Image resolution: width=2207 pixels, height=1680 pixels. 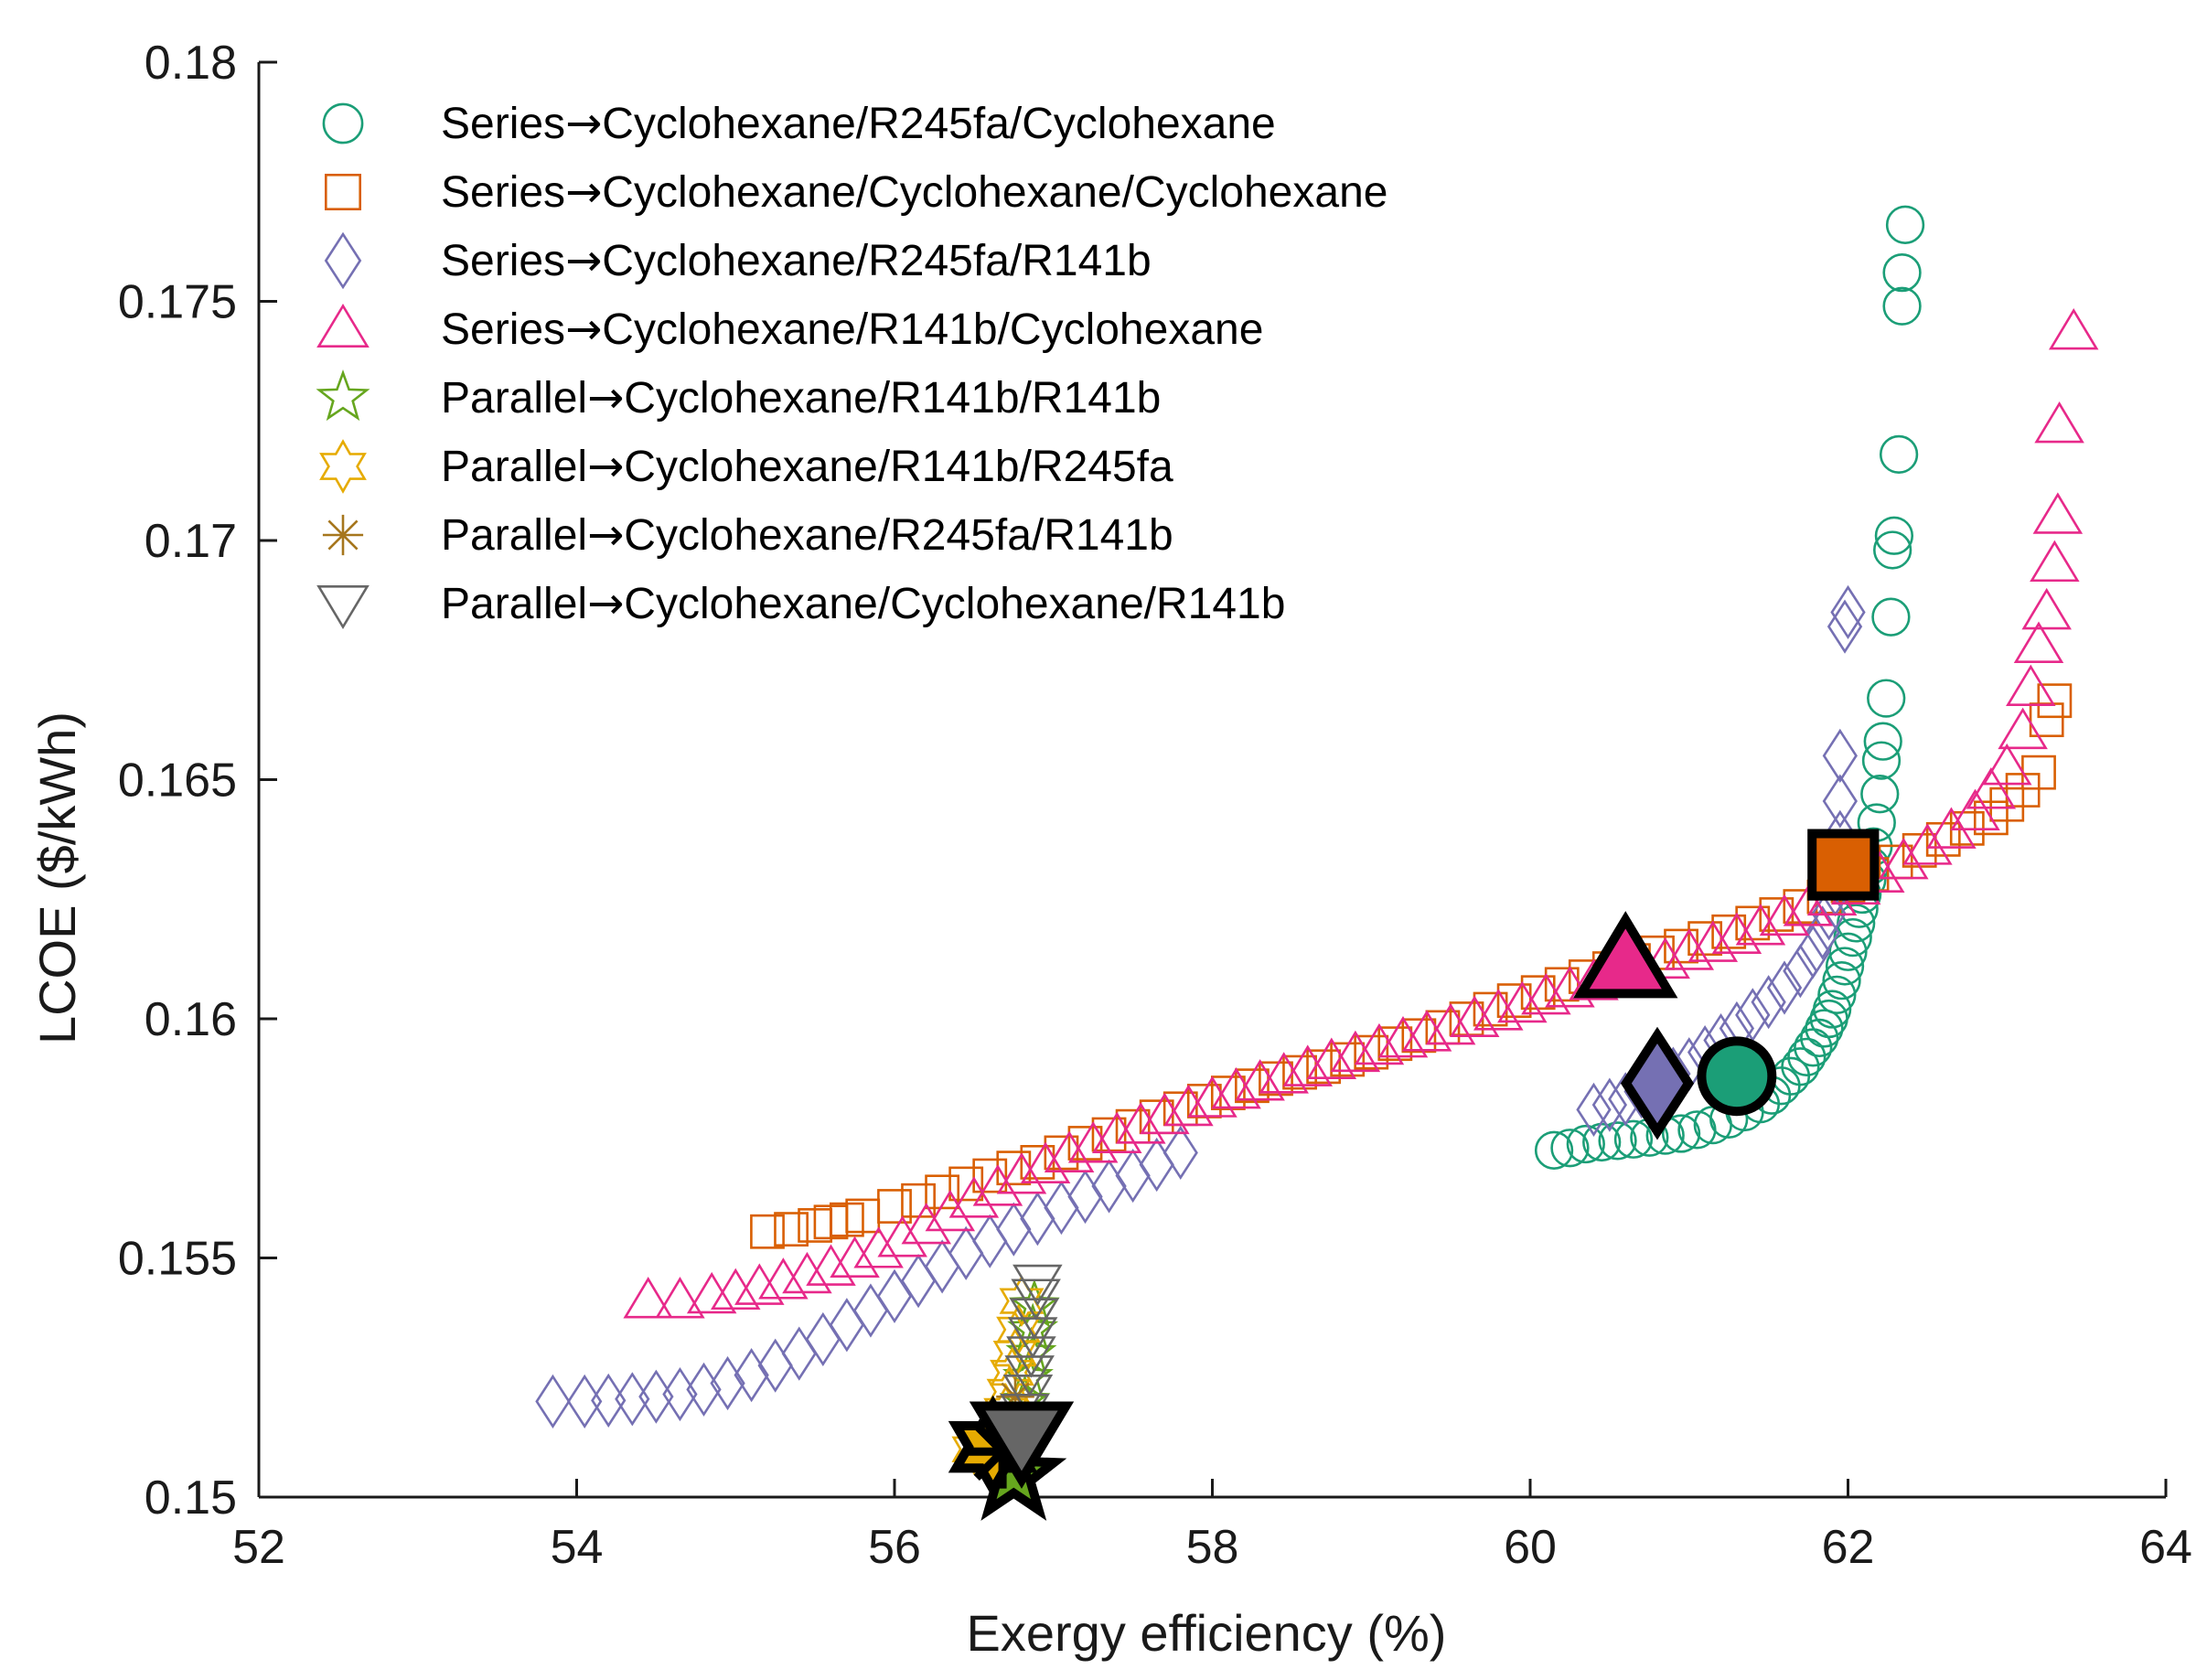 What do you see at coordinates (894, 1547) in the screenshot?
I see `x-tick-label: 56` at bounding box center [894, 1547].